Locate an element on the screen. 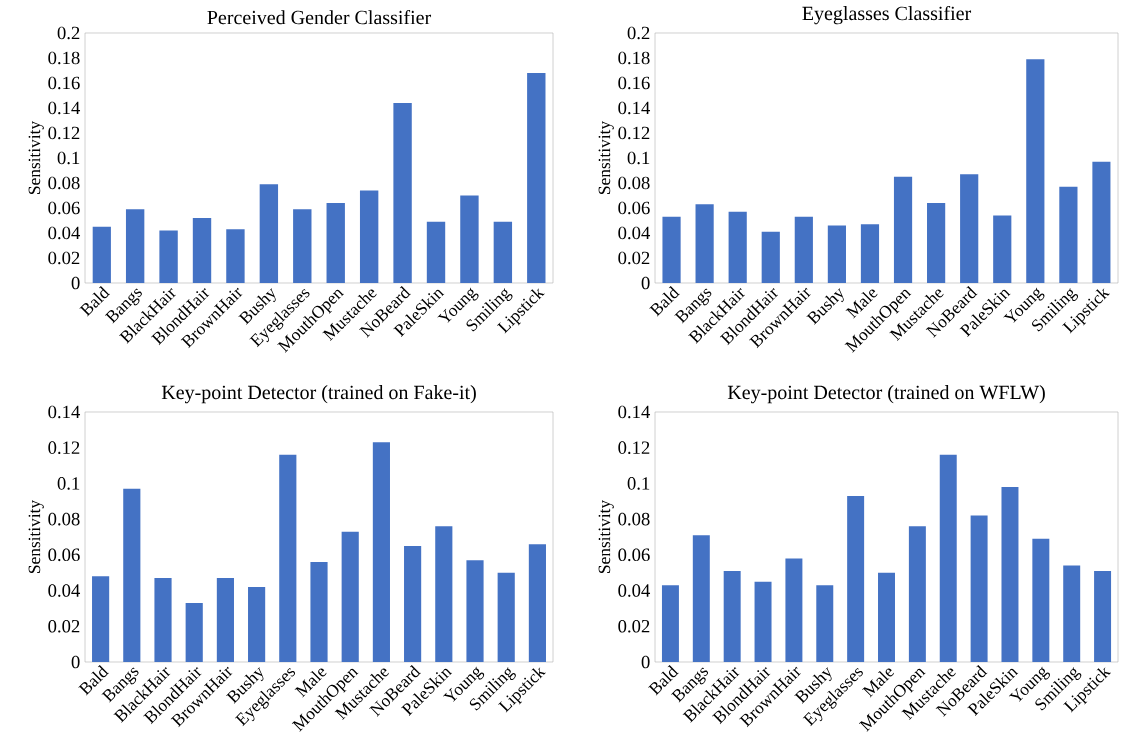 Image resolution: width=1123 pixels, height=755 pixels. chart-title: Perceived Gender Classifier is located at coordinates (319, 17).